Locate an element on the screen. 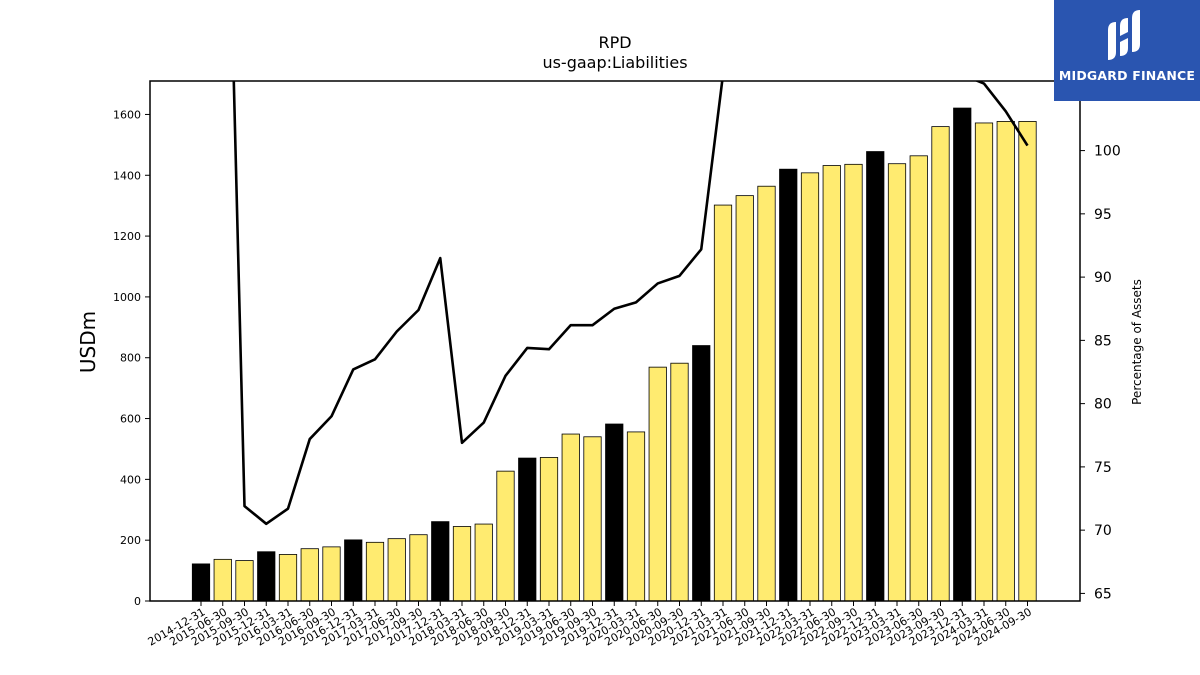  y-tick-label: 1400 is located at coordinates (127, 175).